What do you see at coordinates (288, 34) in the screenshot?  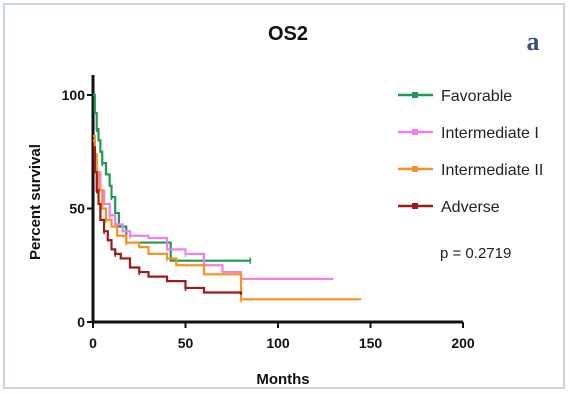 I see `chart-title: OS2` at bounding box center [288, 34].